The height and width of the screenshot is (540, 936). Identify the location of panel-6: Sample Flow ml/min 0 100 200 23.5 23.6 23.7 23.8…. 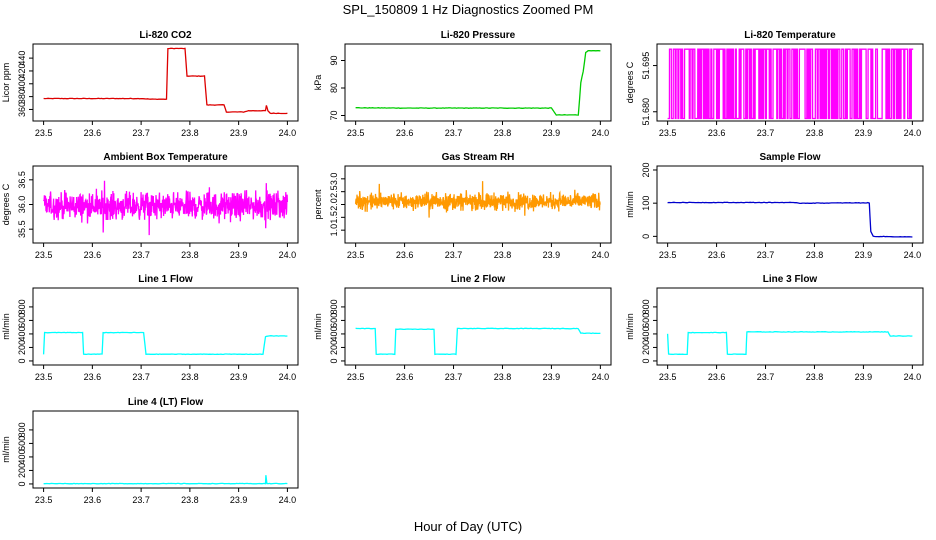
(774, 206).